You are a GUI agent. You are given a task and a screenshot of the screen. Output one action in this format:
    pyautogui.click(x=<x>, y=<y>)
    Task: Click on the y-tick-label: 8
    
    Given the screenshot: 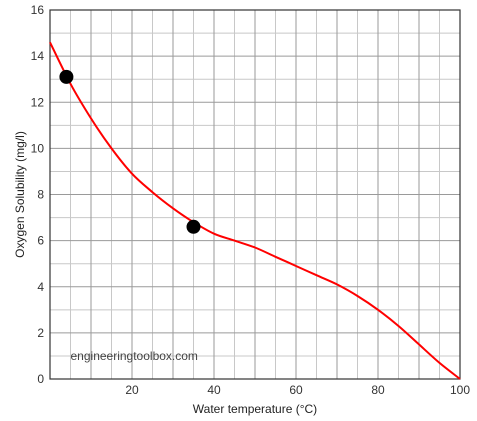 What is the action you would take?
    pyautogui.click(x=40, y=195)
    